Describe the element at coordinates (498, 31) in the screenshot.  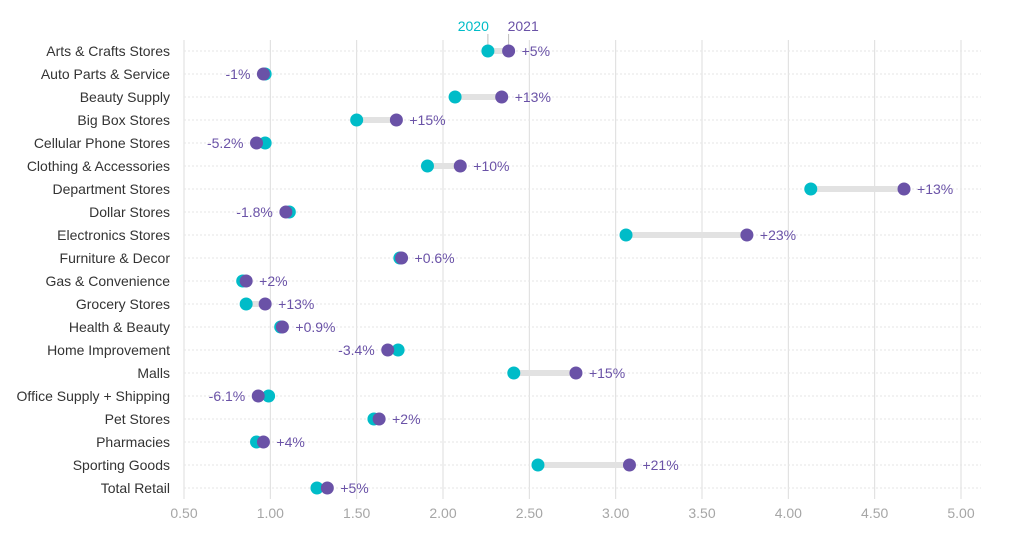
I see `legend: 2020 2021` at that location.